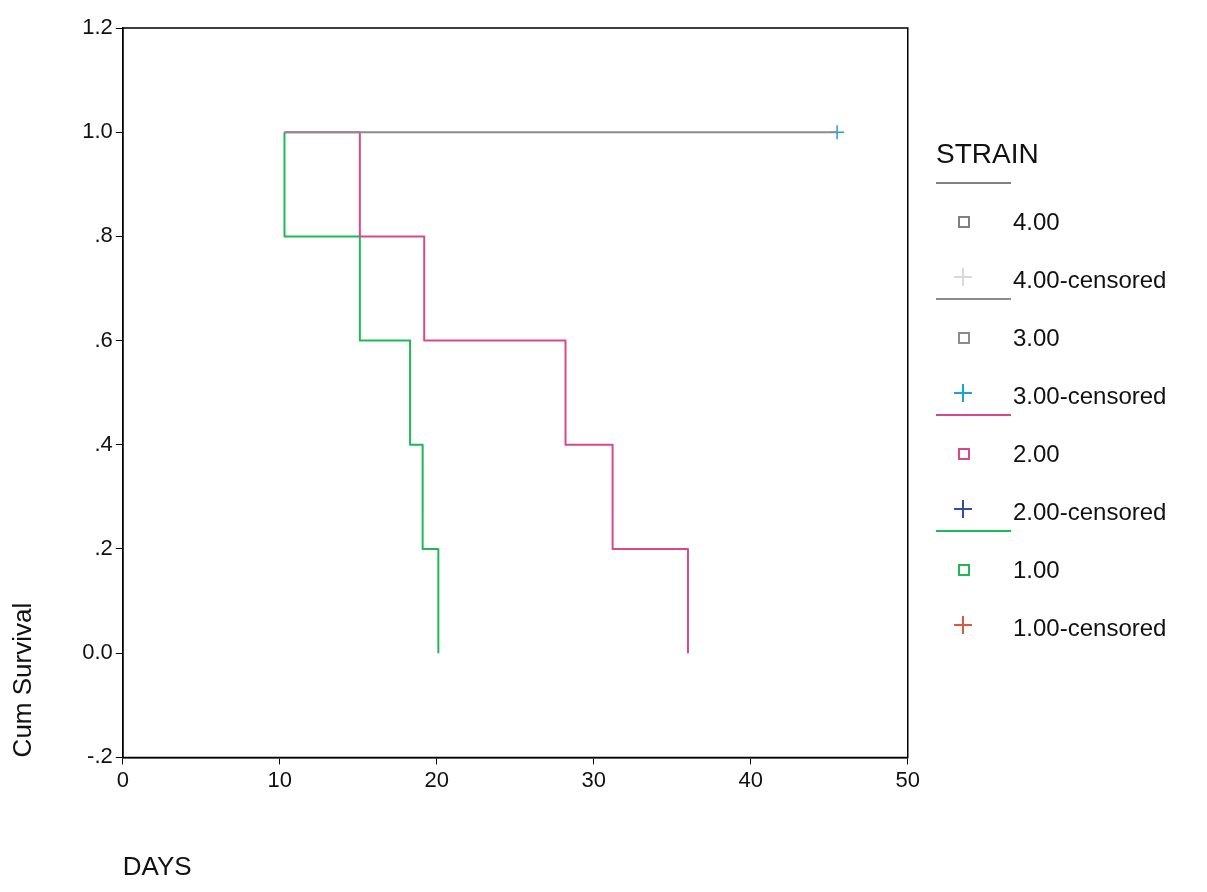 Image resolution: width=1207 pixels, height=892 pixels. What do you see at coordinates (437, 779) in the screenshot?
I see `x-tick-label: 20` at bounding box center [437, 779].